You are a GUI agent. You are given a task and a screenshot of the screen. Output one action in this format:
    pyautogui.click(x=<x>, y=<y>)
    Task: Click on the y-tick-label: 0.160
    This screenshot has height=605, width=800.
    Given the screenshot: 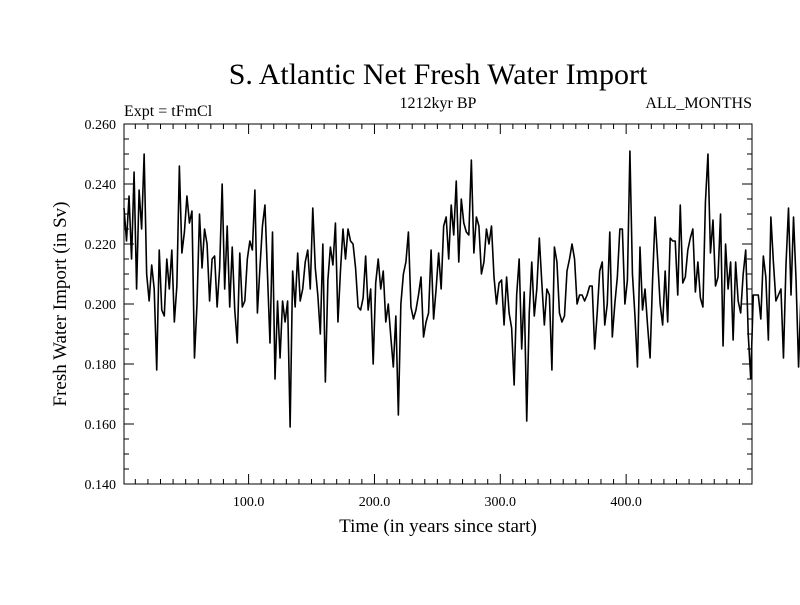 What is the action you would take?
    pyautogui.click(x=101, y=425)
    